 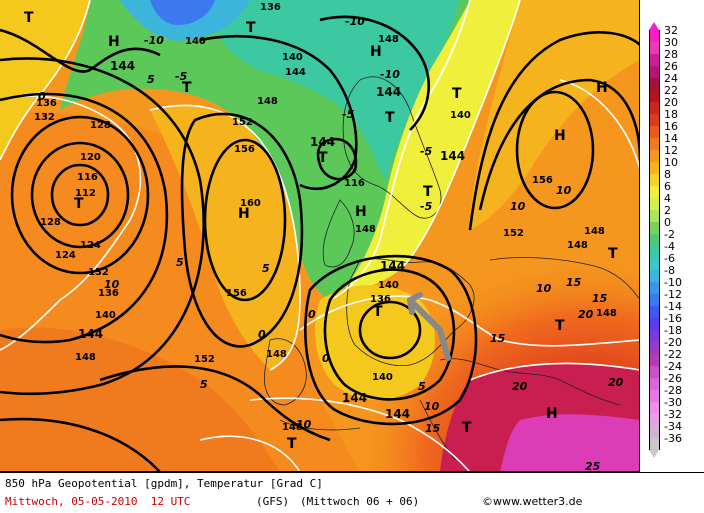 I want to click on temp-label-minus10-a: -10, so click(x=154, y=40).